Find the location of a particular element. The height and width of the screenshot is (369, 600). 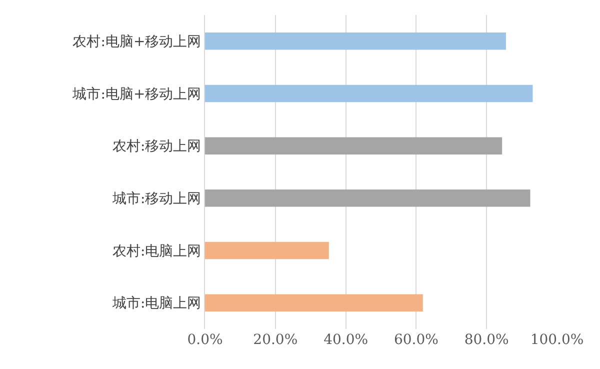

y-tick-label: 城市:移动上网 is located at coordinates (156, 199).